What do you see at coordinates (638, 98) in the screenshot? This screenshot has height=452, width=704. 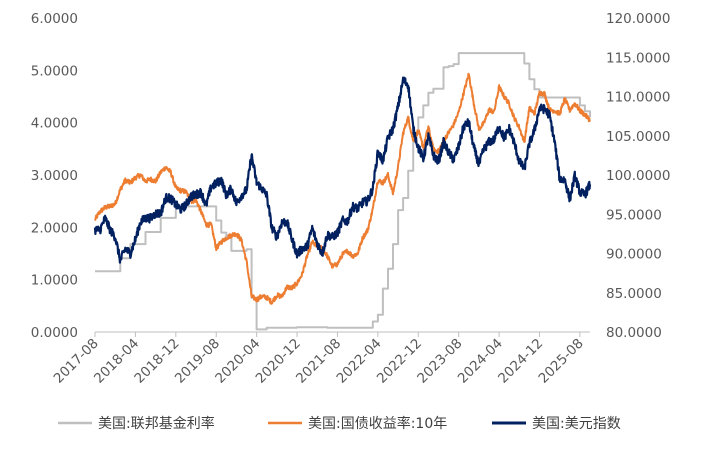 I see `right-y-tick-label: 110.0000` at bounding box center [638, 98].